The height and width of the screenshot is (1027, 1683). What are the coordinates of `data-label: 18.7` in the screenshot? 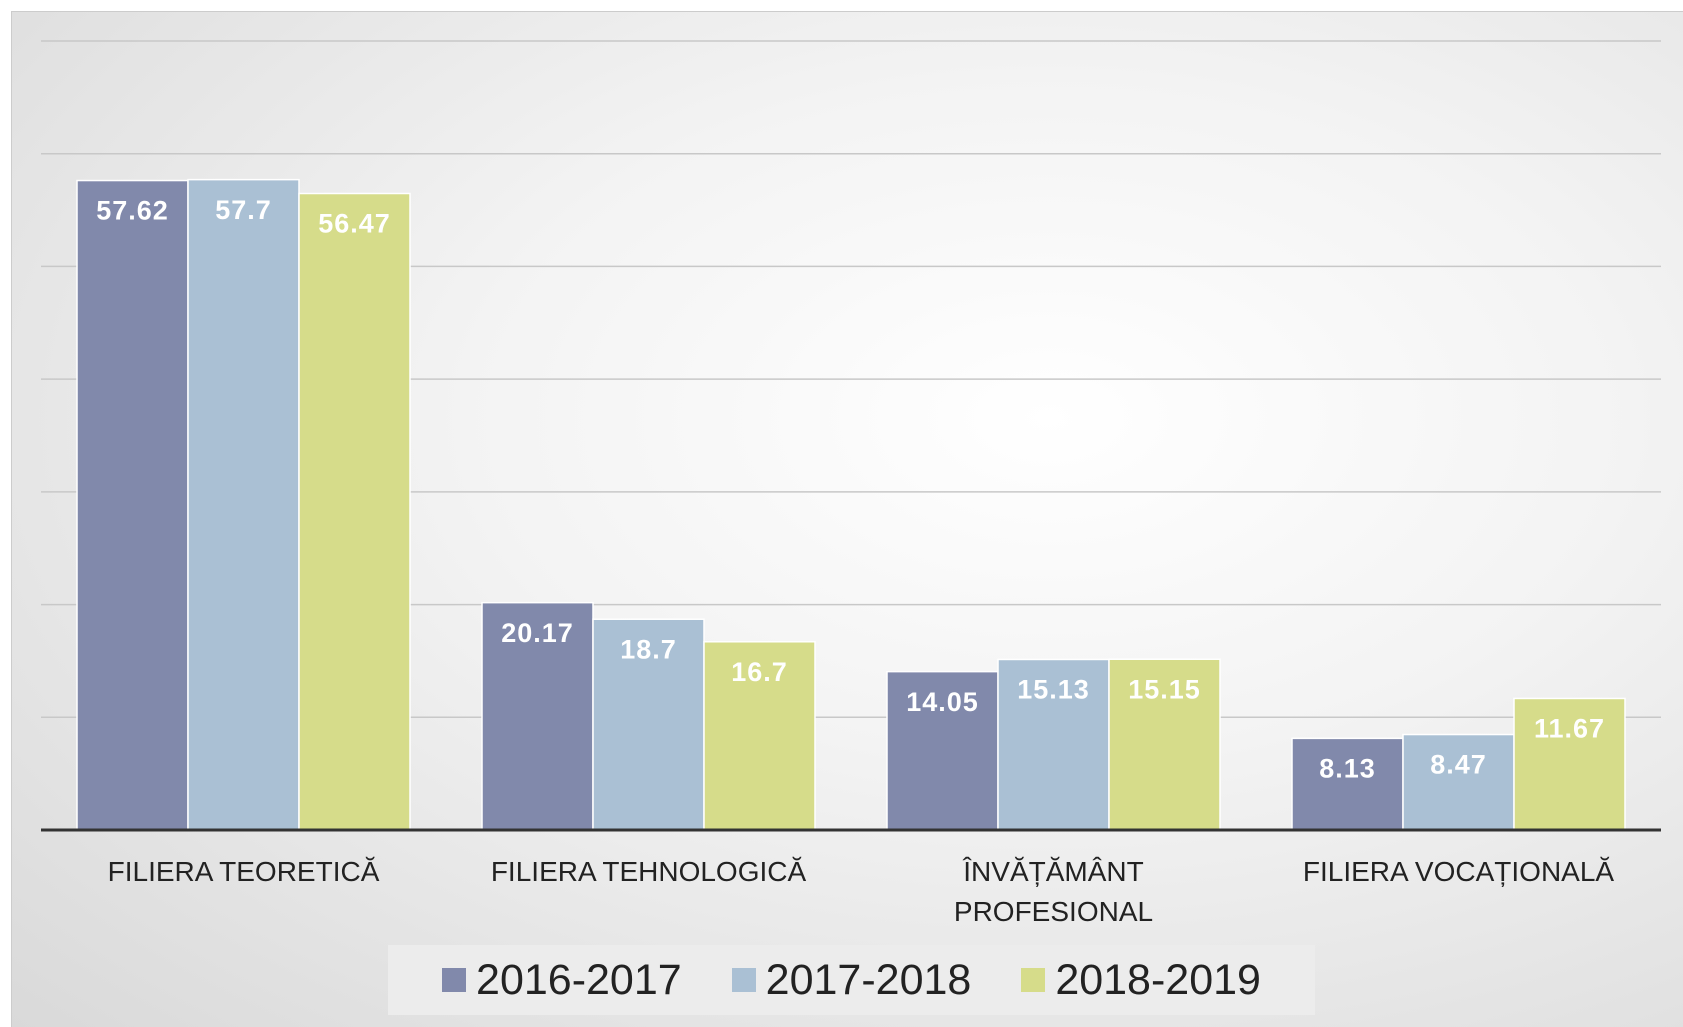 It's located at (648, 649).